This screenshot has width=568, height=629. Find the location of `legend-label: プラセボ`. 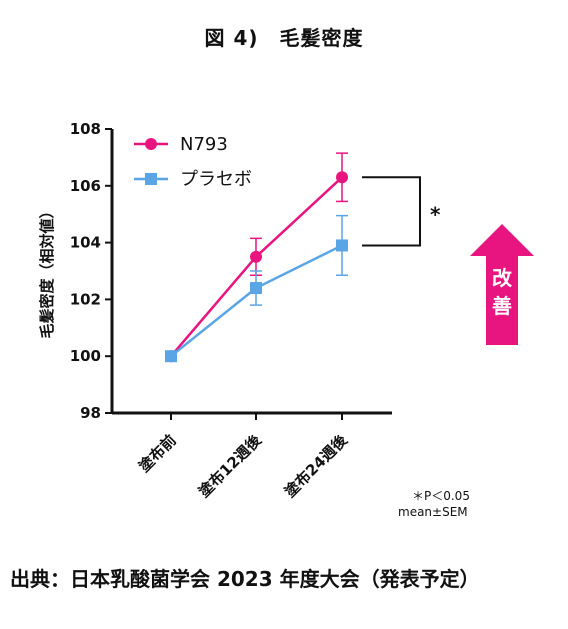

legend-label: プラセボ is located at coordinates (216, 179).